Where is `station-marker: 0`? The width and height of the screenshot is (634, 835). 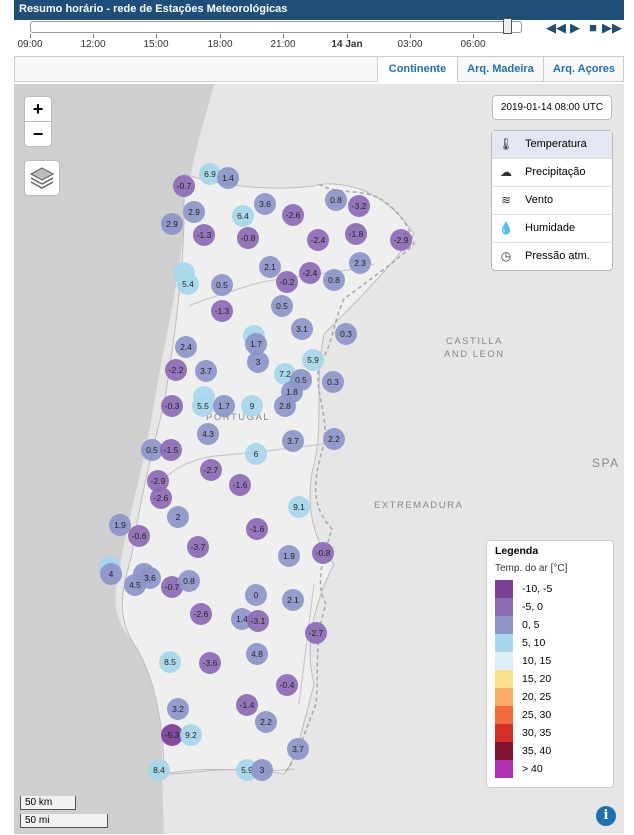 station-marker: 0 is located at coordinates (256, 595).